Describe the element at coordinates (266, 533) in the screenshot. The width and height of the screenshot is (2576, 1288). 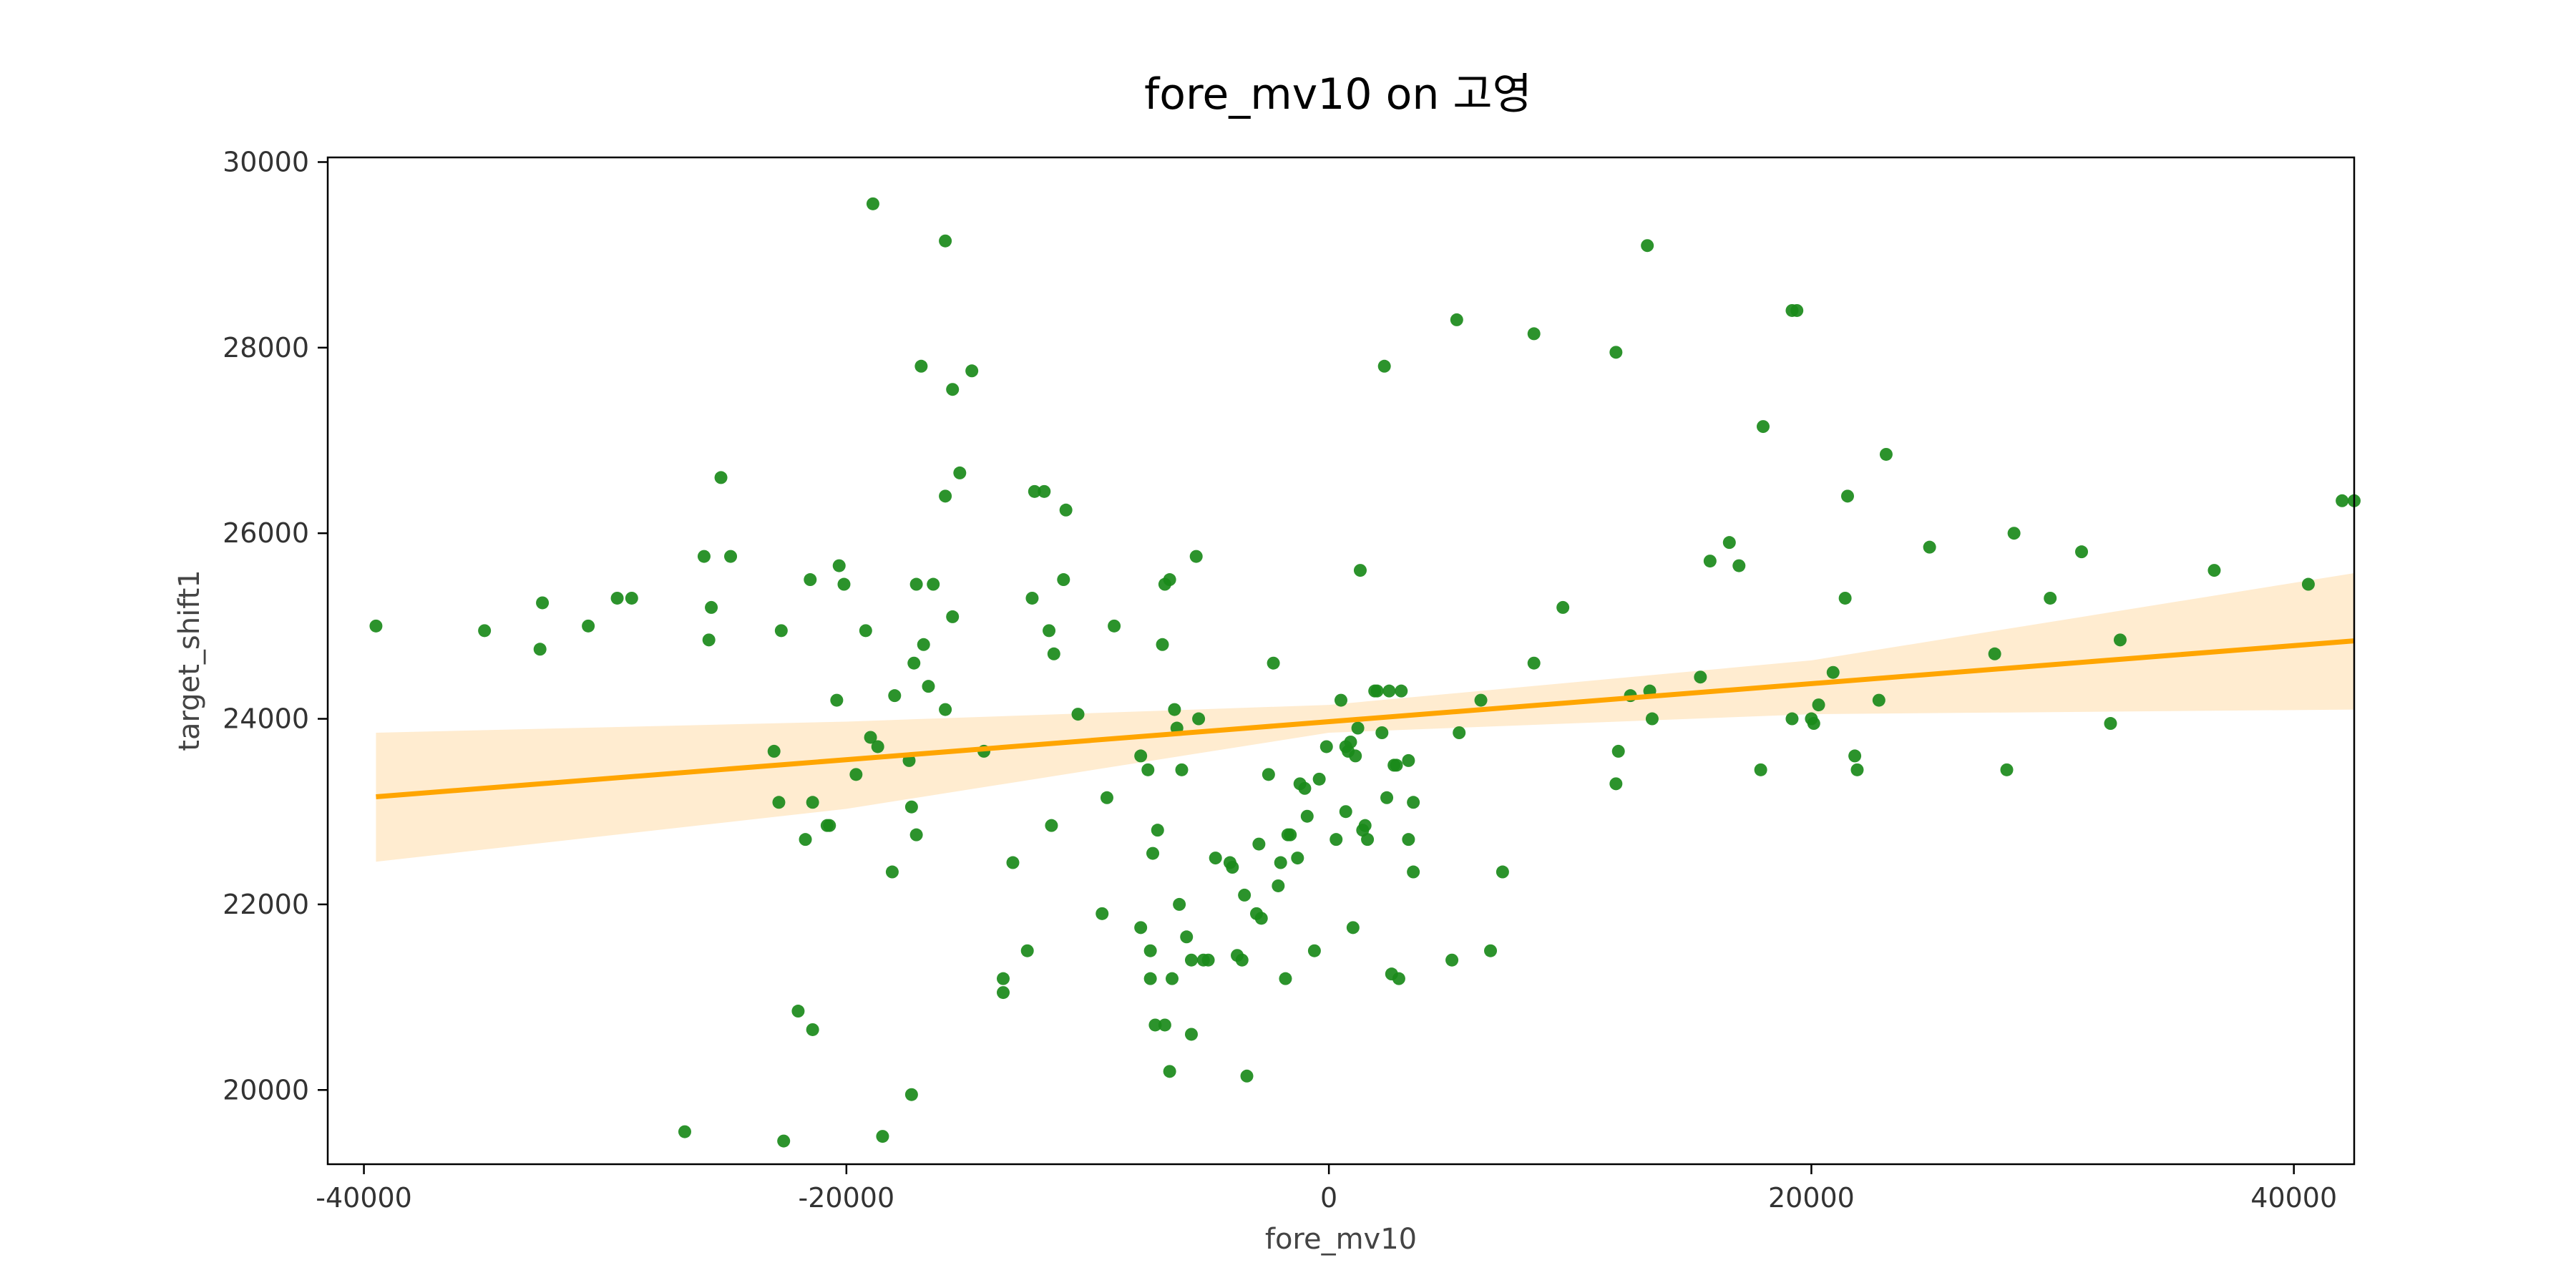
I see `y-tick-label: 26000` at that location.